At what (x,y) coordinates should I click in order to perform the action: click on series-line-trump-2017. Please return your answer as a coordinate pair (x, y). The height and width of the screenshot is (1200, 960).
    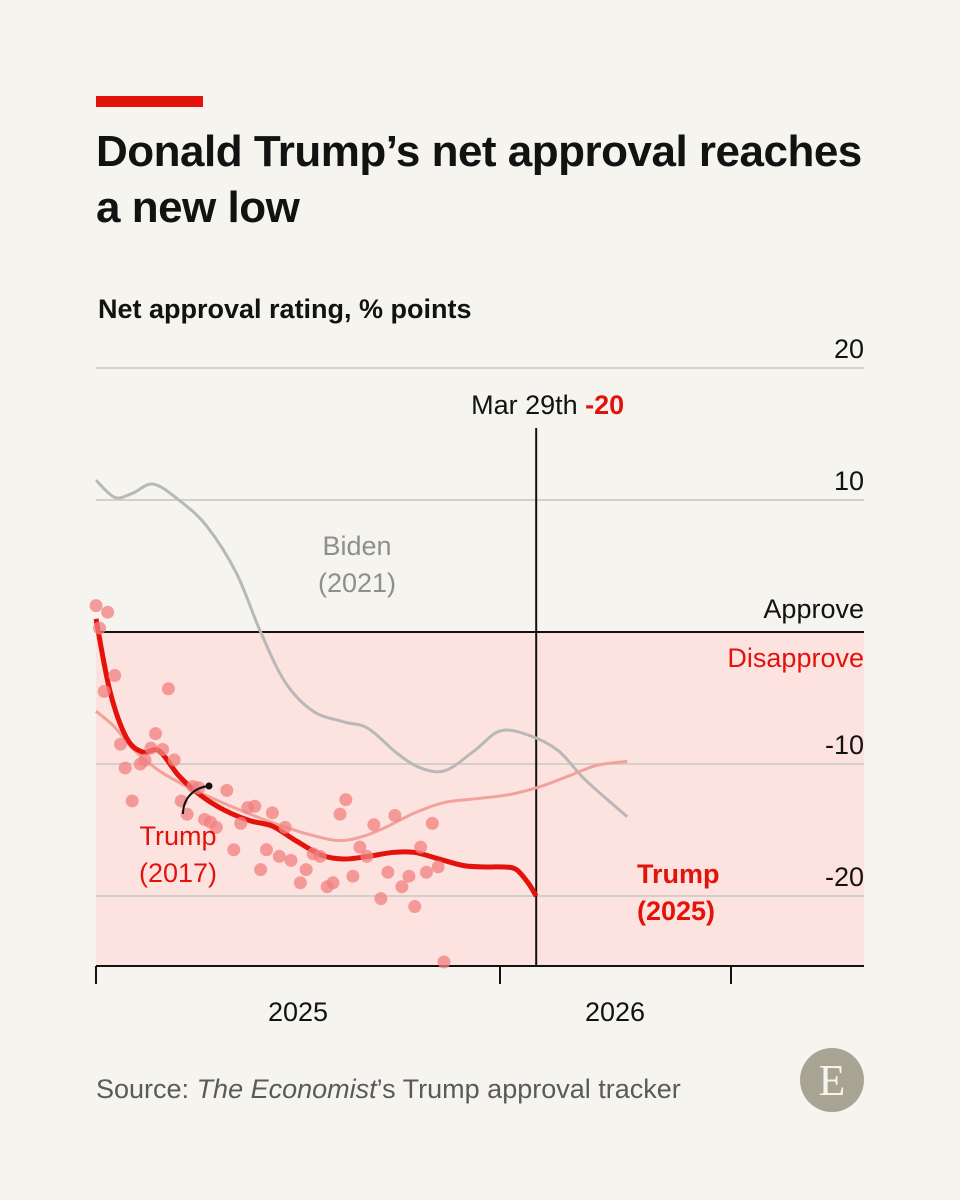
    Looking at the image, I should click on (361, 776).